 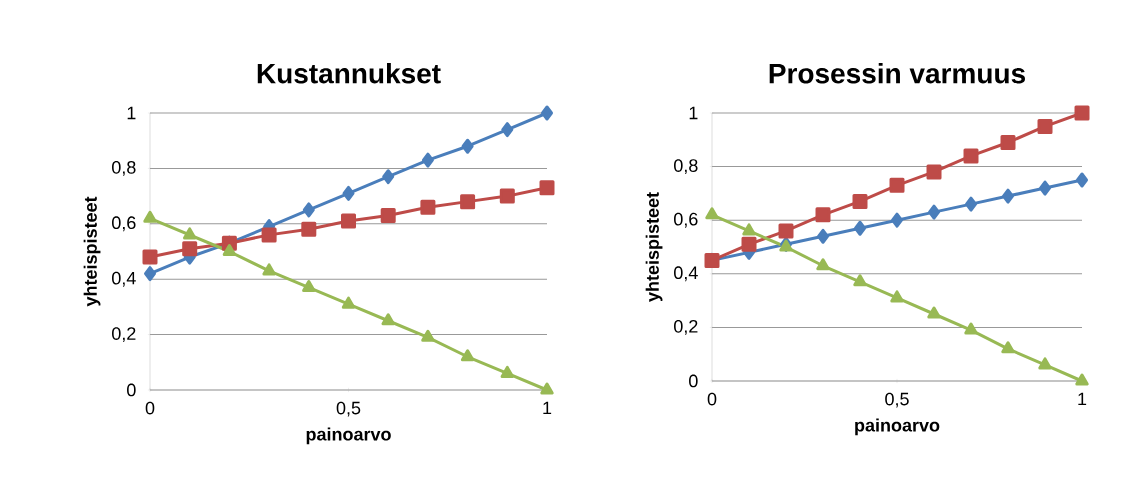 I want to click on chart-title: Kustannukset, so click(x=349, y=73).